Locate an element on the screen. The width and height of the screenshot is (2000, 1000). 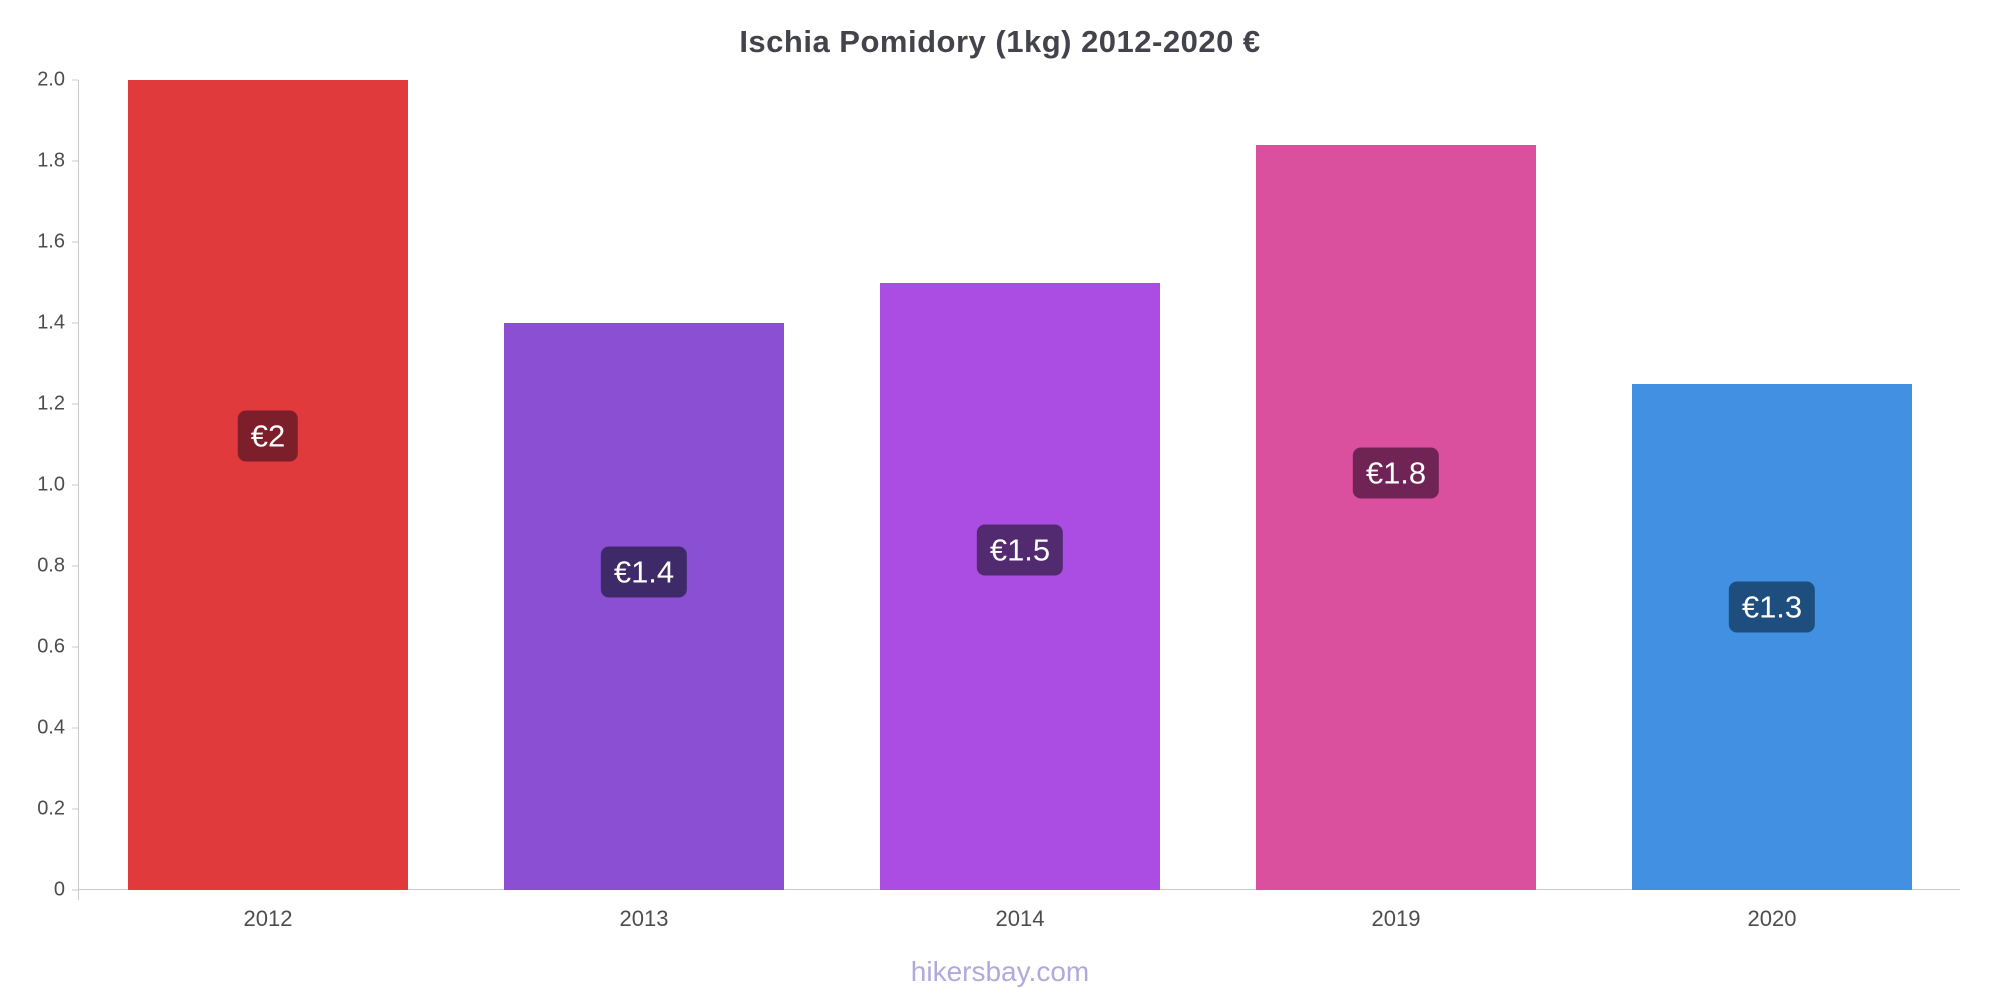
x-axis-category-label: 2012 is located at coordinates (268, 918).